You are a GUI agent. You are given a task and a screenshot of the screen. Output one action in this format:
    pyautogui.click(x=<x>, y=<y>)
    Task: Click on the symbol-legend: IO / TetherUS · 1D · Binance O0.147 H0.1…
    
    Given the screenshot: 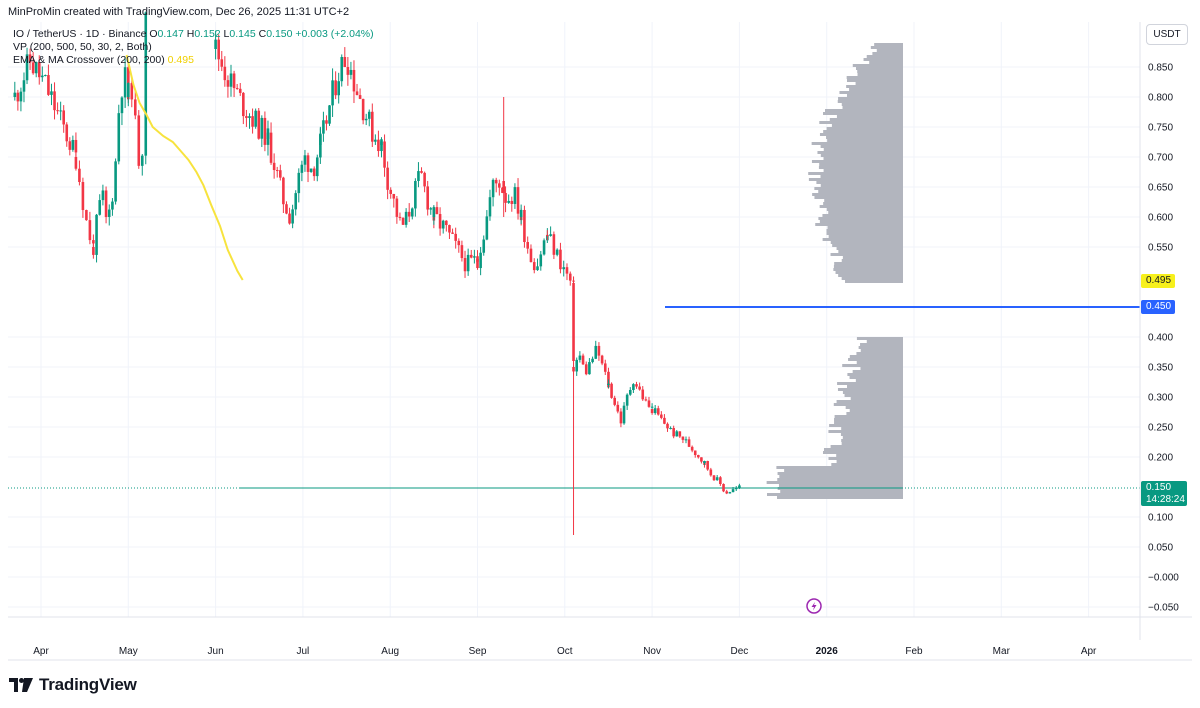 What is the action you would take?
    pyautogui.click(x=193, y=34)
    